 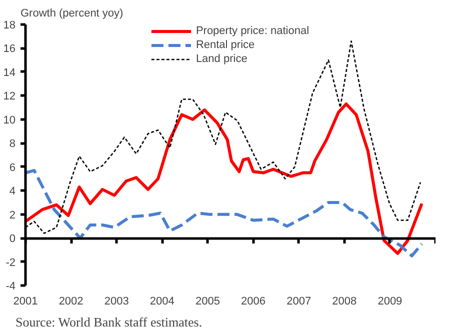 What do you see at coordinates (253, 302) in the screenshot?
I see `x-tick-label: 2006` at bounding box center [253, 302].